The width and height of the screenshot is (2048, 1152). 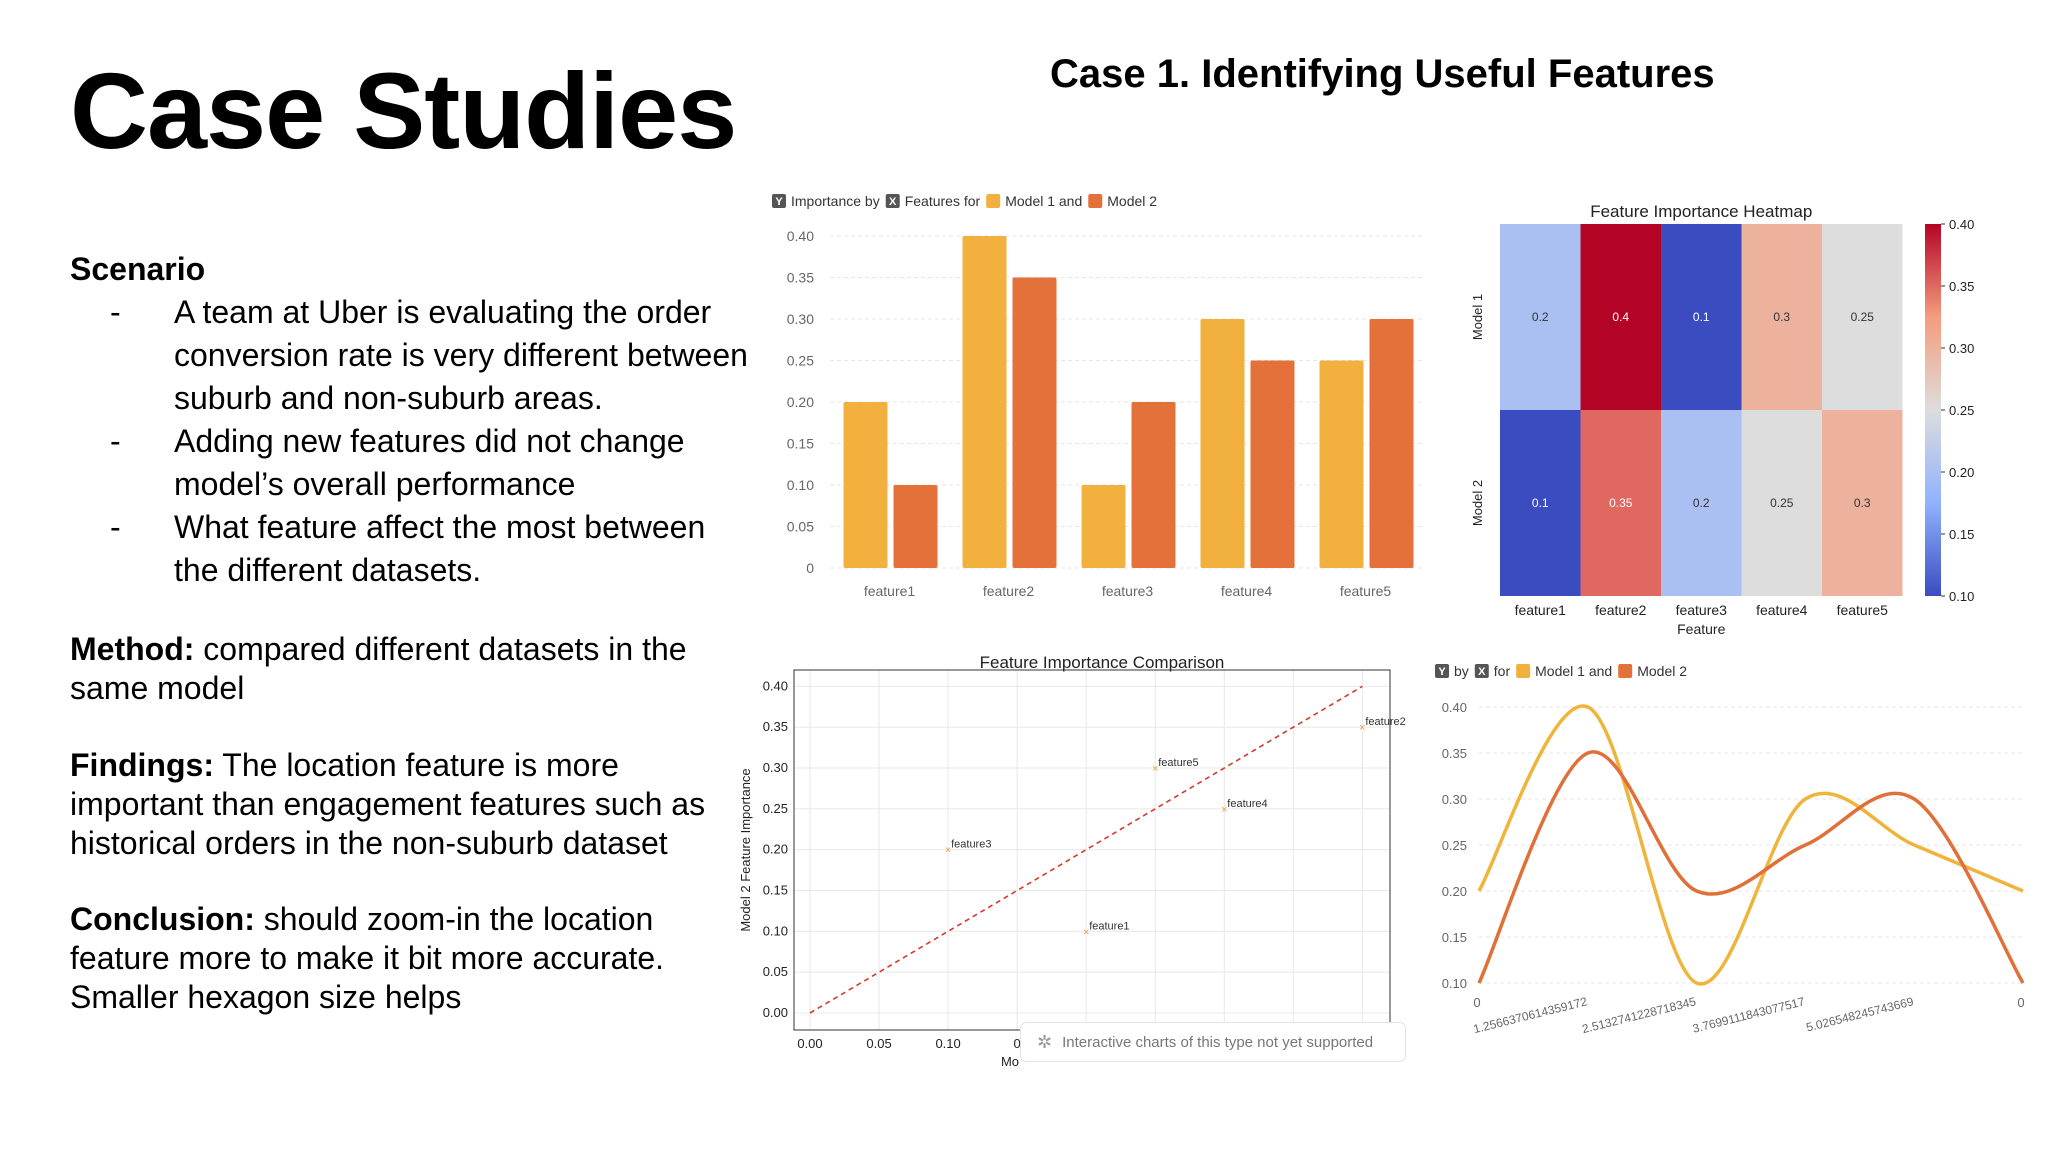 What do you see at coordinates (1933, 410) in the screenshot?
I see `colorbar` at bounding box center [1933, 410].